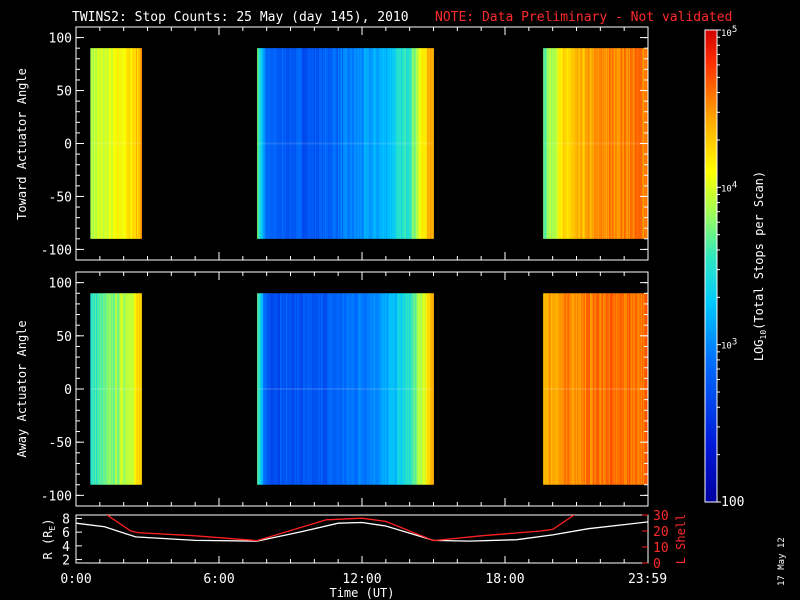 This screenshot has width=800, height=600. Describe the element at coordinates (66, 519) in the screenshot. I see `r-tick-label: 8` at that location.